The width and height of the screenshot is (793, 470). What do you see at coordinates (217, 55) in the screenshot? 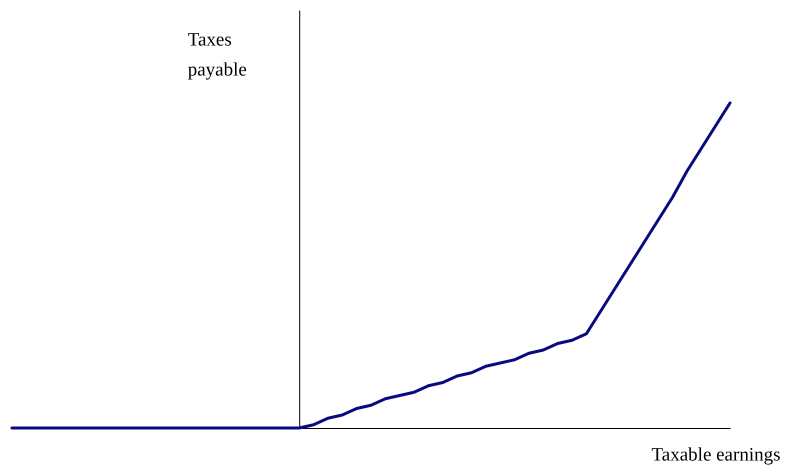
I see `y-axis-title: Taxes payable` at bounding box center [217, 55].